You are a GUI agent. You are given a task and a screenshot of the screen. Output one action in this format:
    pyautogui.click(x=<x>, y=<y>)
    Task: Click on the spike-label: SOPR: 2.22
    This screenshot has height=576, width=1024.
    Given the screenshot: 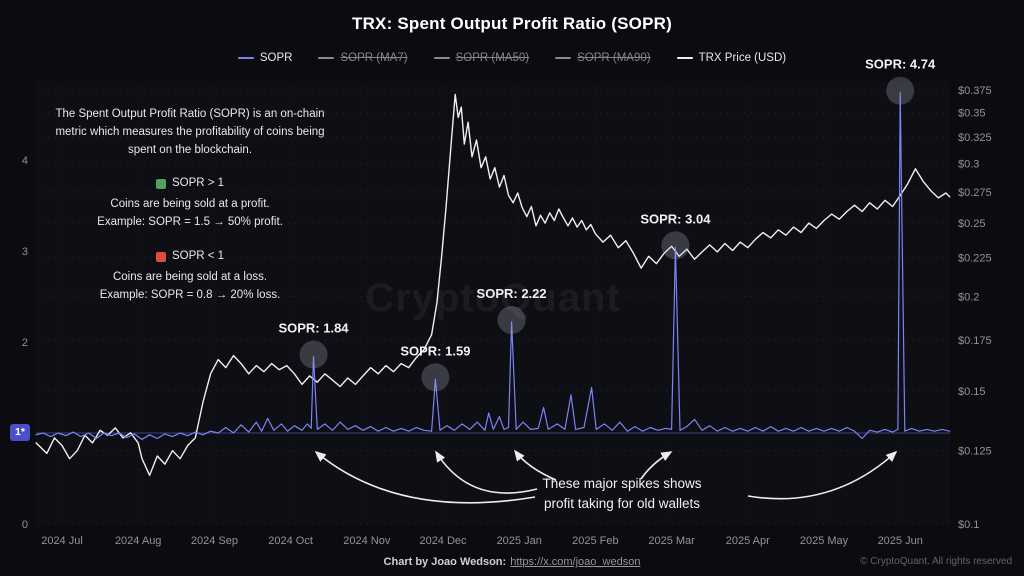 What is the action you would take?
    pyautogui.click(x=512, y=293)
    